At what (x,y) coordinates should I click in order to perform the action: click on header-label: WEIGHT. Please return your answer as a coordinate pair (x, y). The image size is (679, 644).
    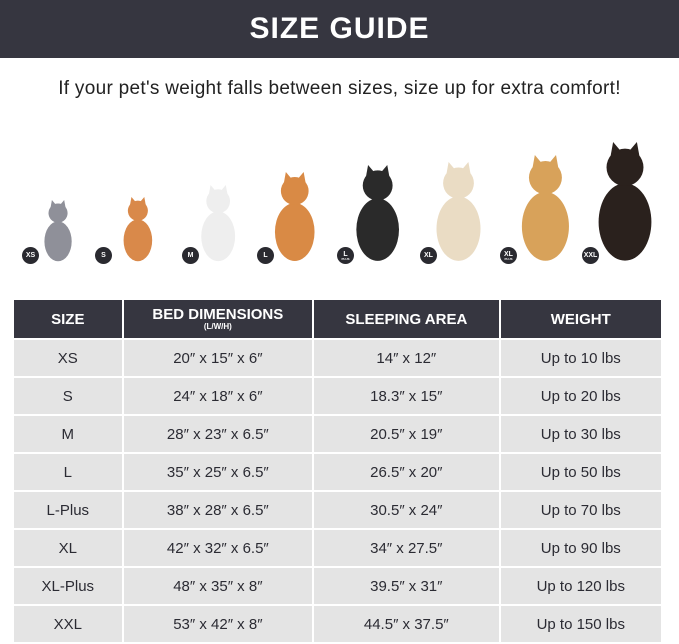
    Looking at the image, I should click on (580, 319).